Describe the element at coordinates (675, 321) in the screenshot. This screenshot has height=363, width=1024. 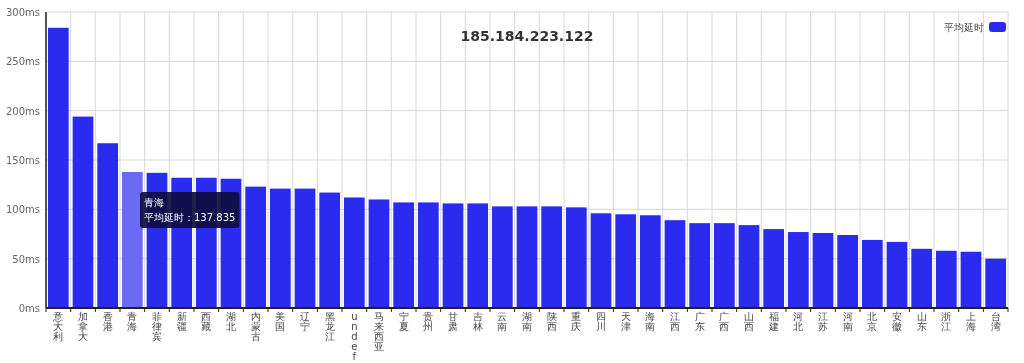
I see `x-tick-label: 江西` at that location.